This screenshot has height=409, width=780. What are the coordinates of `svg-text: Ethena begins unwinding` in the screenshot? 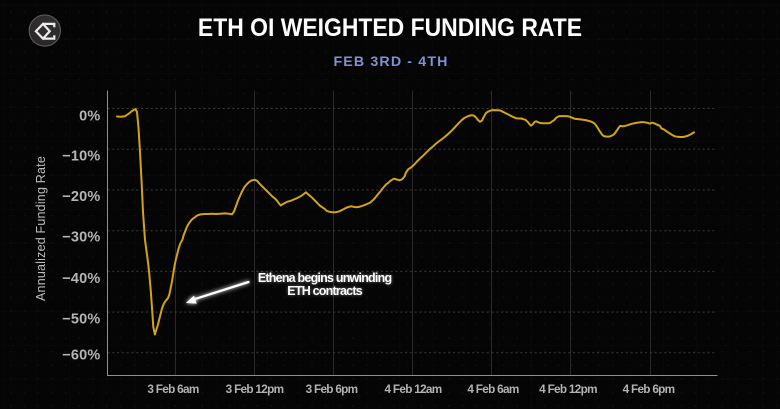 It's located at (325, 278).